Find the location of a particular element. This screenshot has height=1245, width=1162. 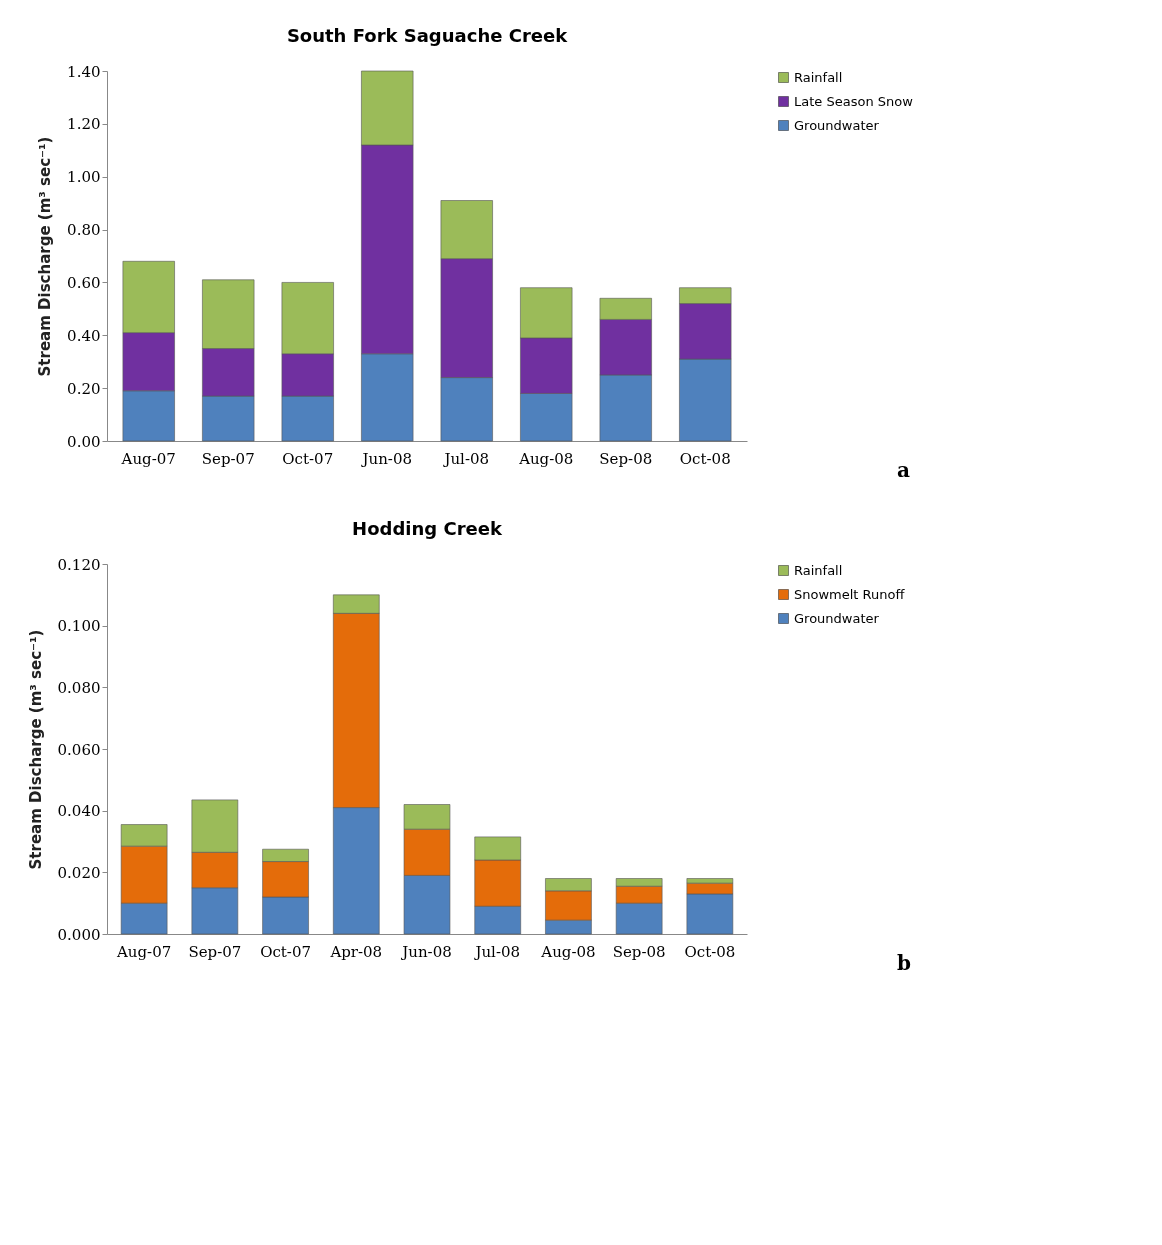

y-tick-label: 0.060 is located at coordinates (79, 749).